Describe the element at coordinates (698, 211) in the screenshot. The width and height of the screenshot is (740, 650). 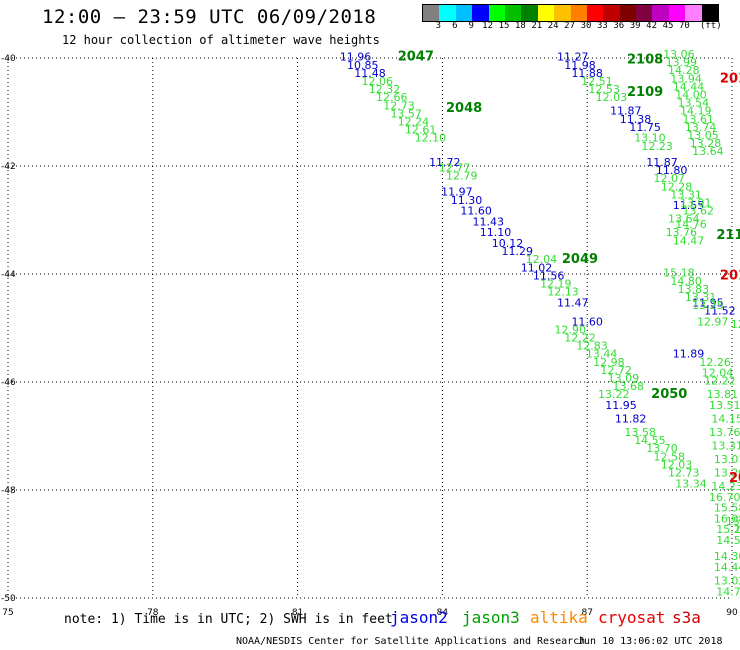
I see `wave-height-value: 13.62` at that location.